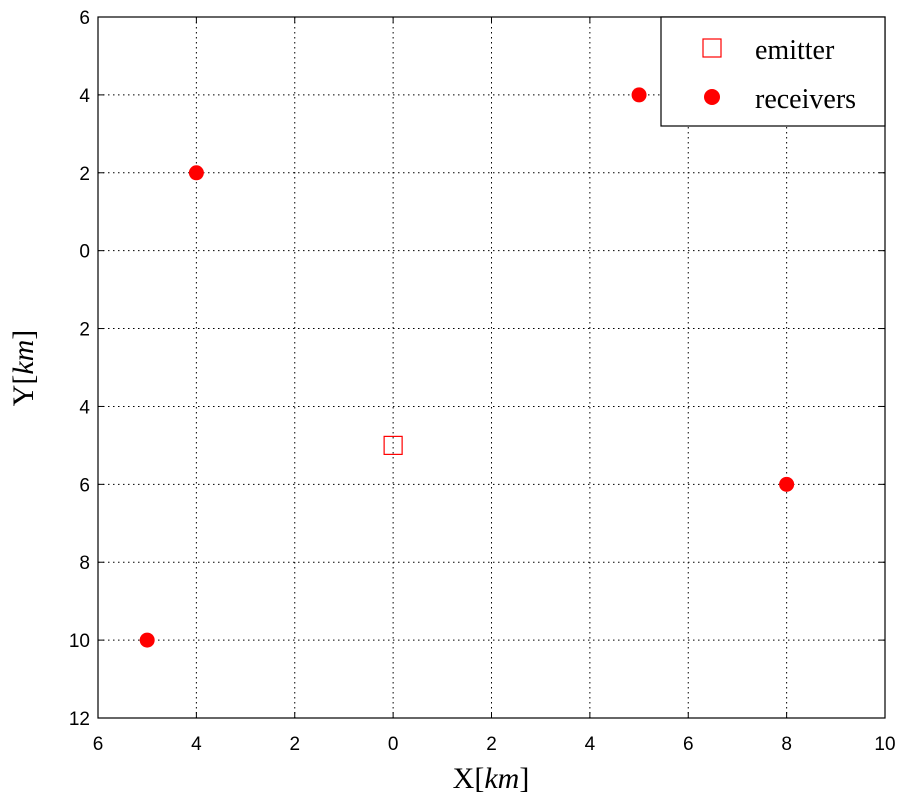 This screenshot has height=800, width=900. Describe the element at coordinates (79, 719) in the screenshot. I see `y-tick-label: 12` at that location.